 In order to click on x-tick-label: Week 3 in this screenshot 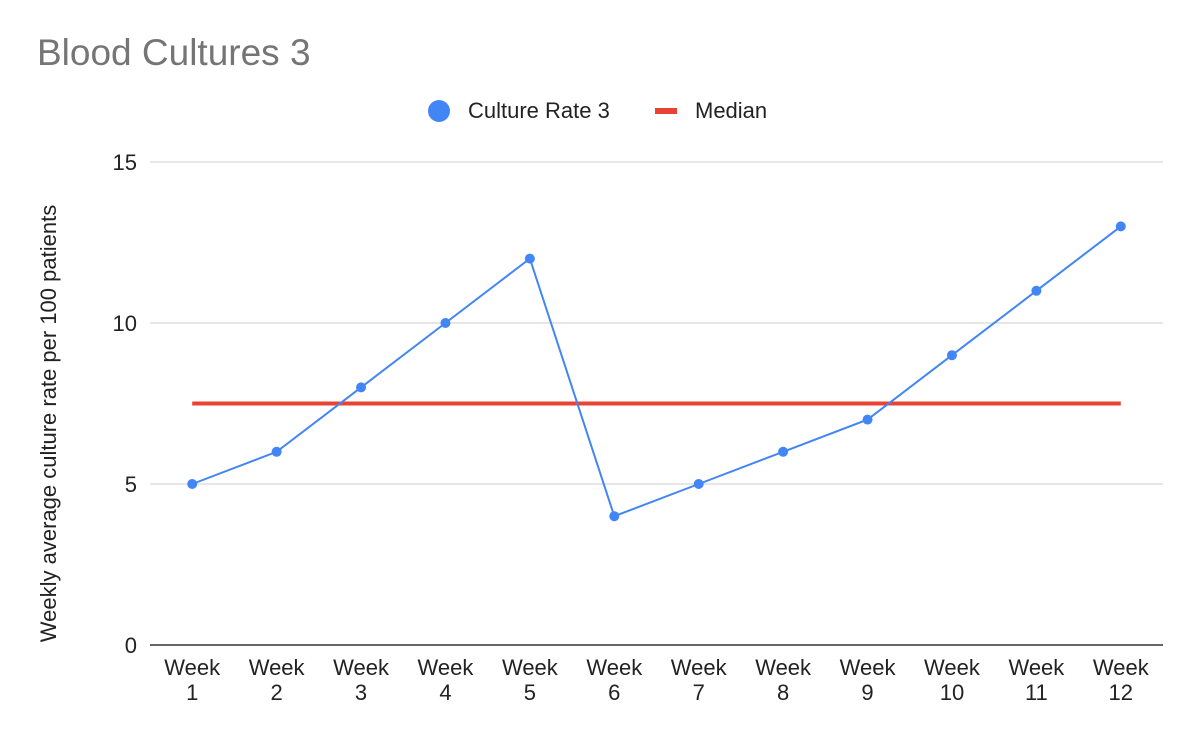, I will do `click(361, 680)`.